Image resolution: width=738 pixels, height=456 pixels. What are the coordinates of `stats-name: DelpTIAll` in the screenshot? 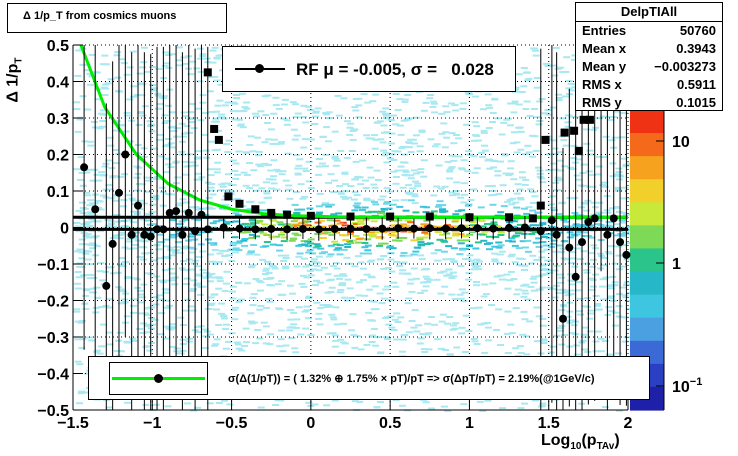 It's located at (649, 12).